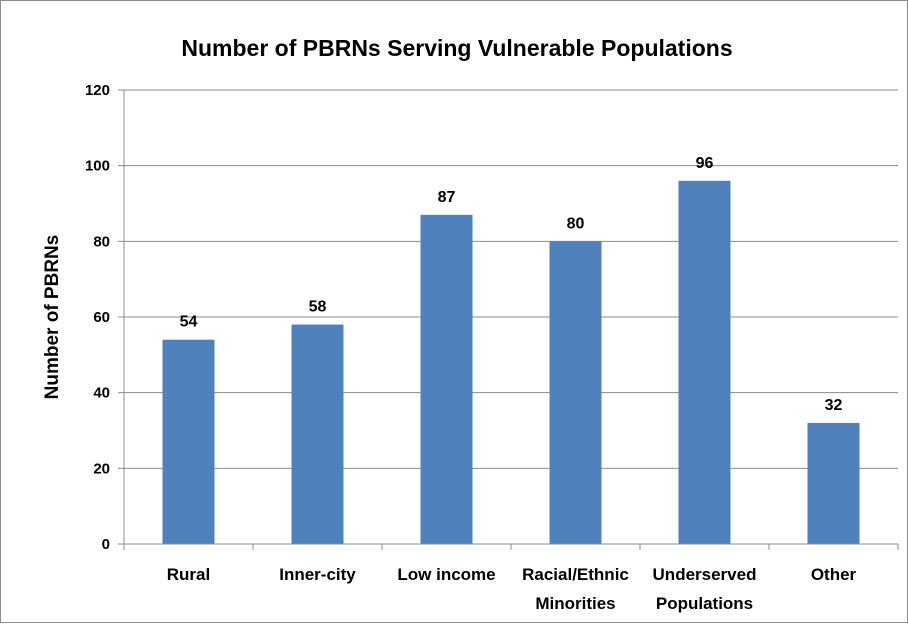 The image size is (908, 624). What do you see at coordinates (101, 468) in the screenshot?
I see `y-tick-label: 20` at bounding box center [101, 468].